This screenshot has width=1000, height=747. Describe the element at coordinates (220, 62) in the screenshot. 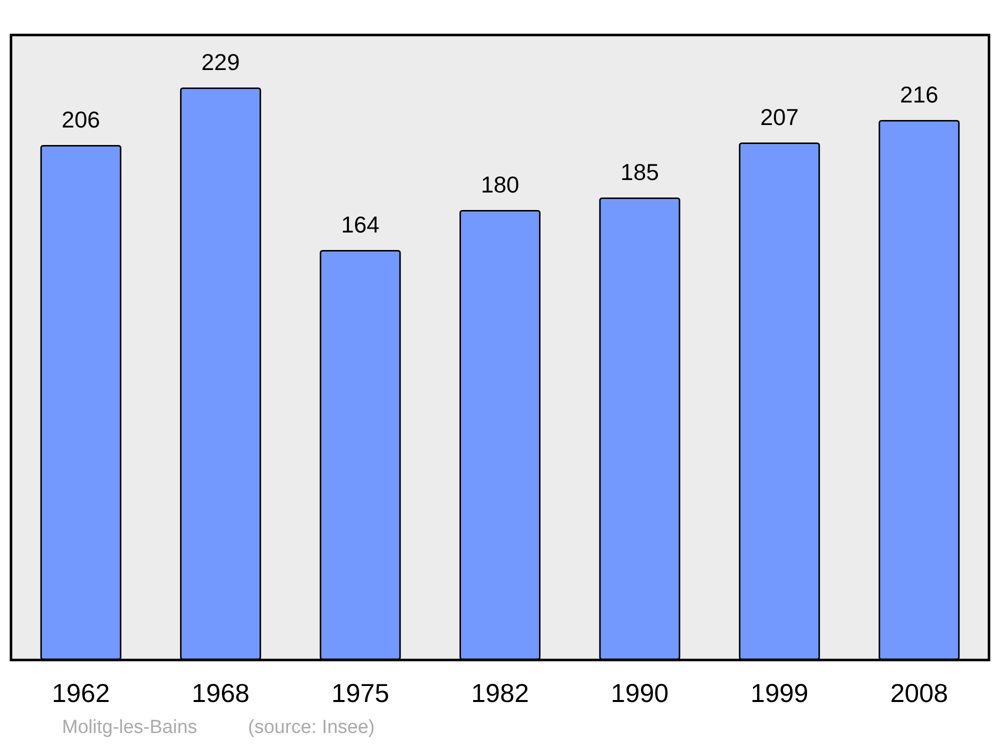

I see `data-label: 229` at that location.